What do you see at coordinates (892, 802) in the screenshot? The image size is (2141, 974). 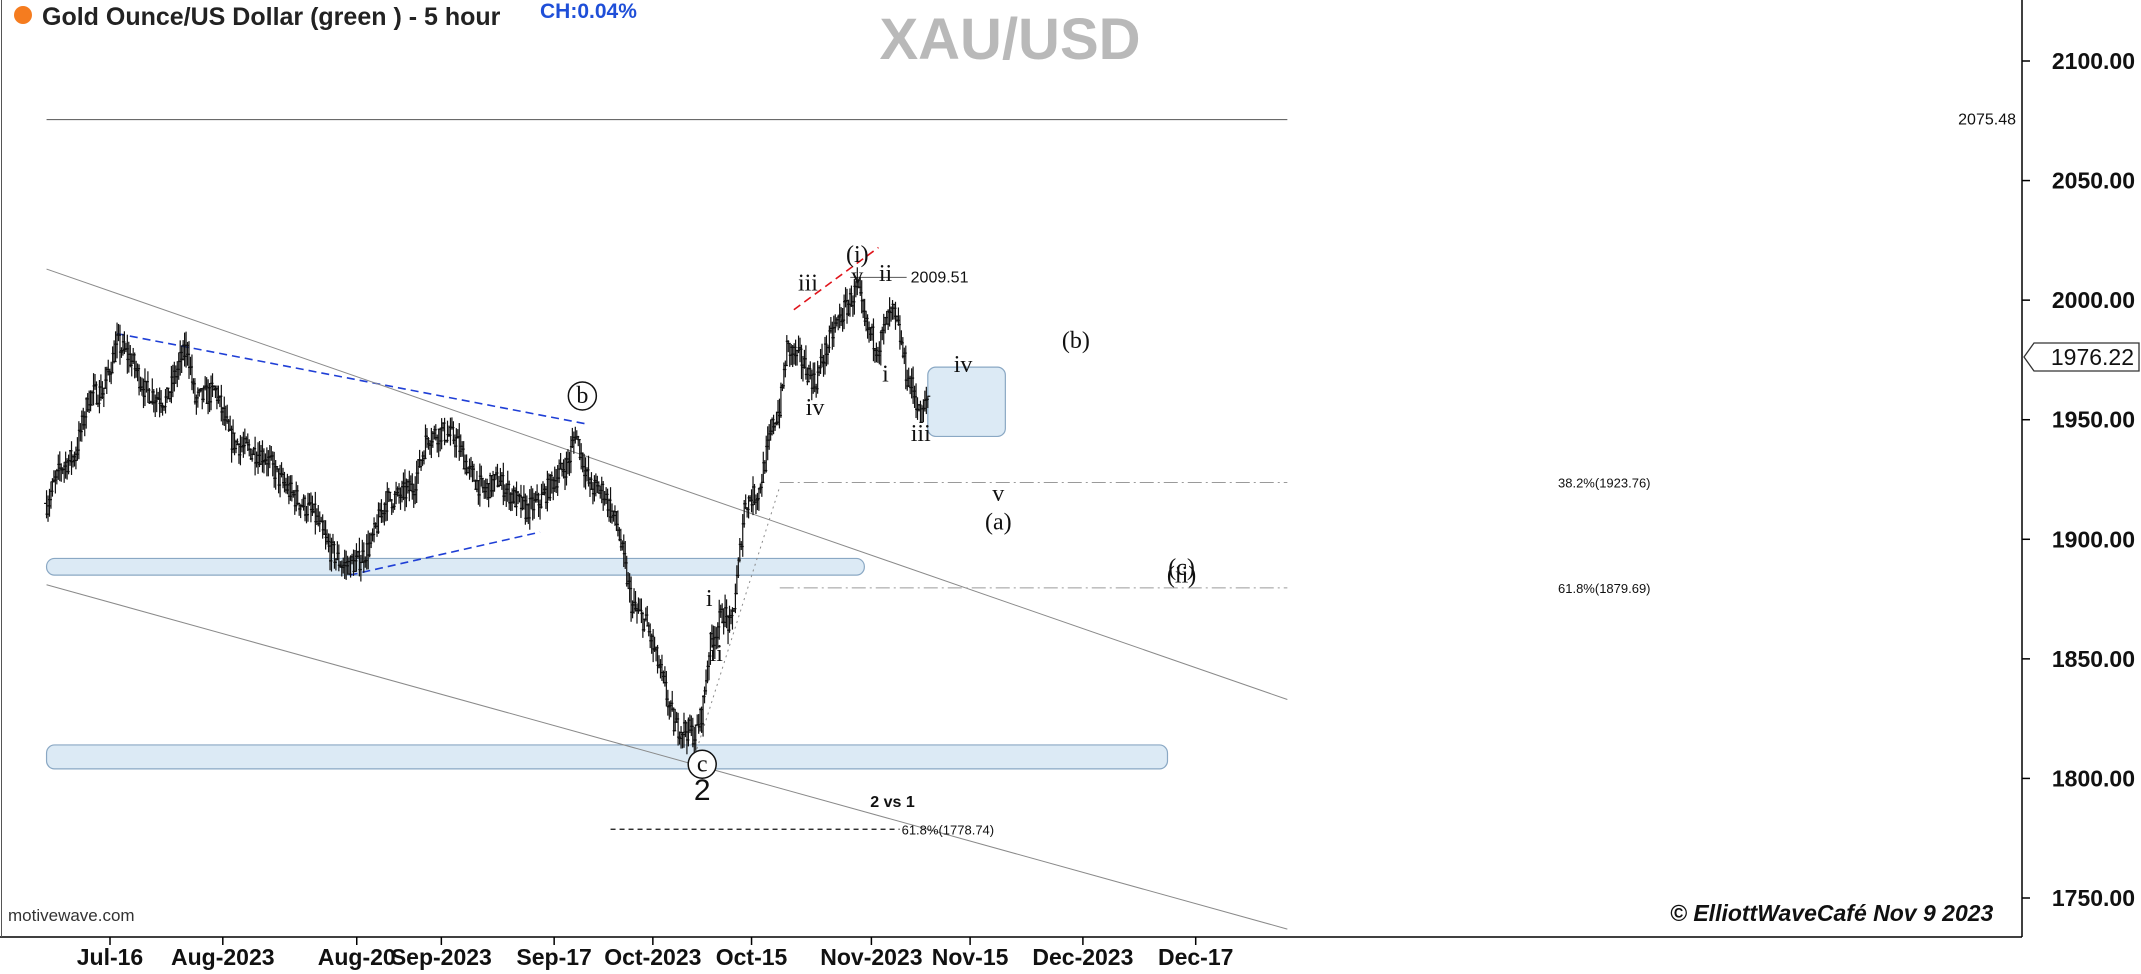 I see `wave-label-18: 2 vs 1` at bounding box center [892, 802].